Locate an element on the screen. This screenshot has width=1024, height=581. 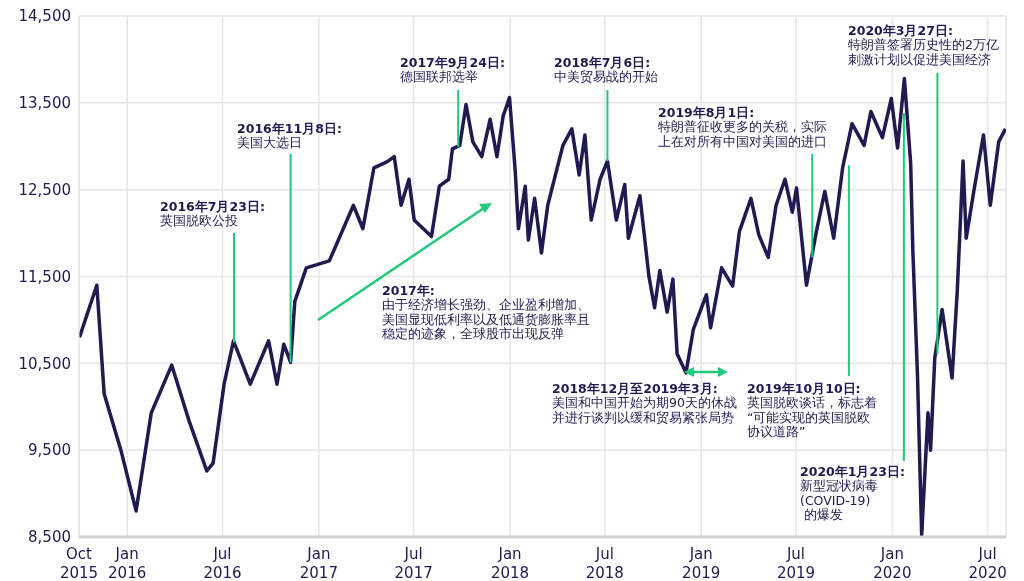
x-tick-label: Jul 2016 is located at coordinates (222, 563).